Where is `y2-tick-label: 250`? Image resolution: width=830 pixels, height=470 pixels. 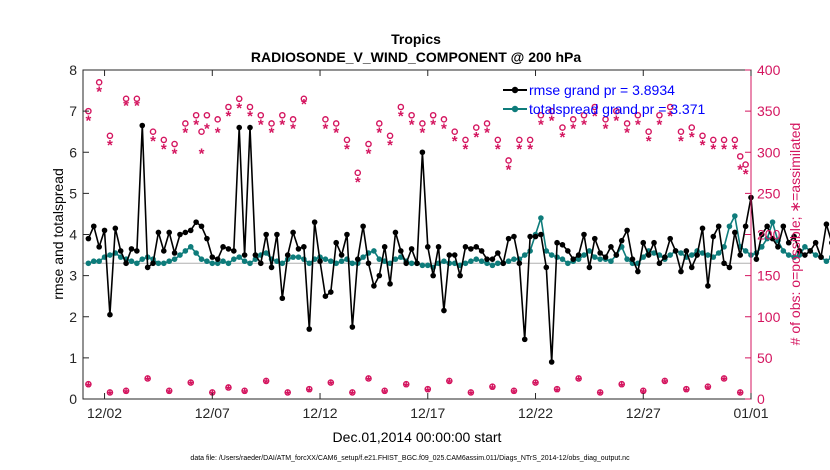
y2-tick-label: 250 is located at coordinates (769, 193).